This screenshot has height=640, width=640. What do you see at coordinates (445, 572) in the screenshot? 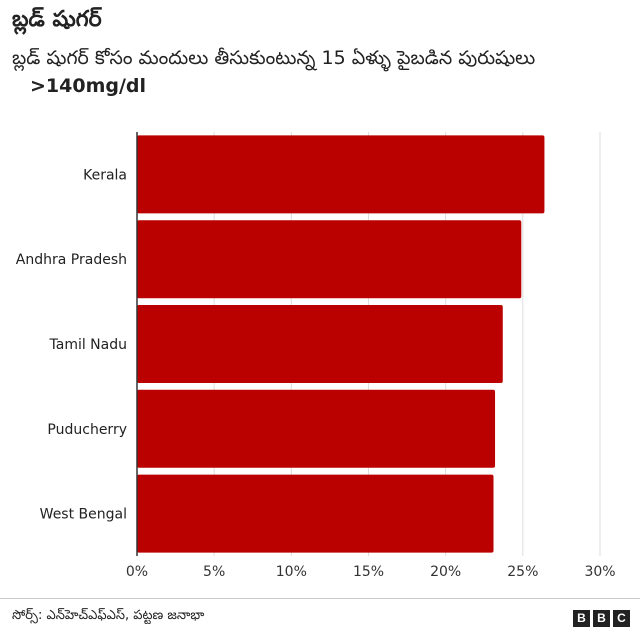
I see `x-tick-label: 20%` at bounding box center [445, 572].